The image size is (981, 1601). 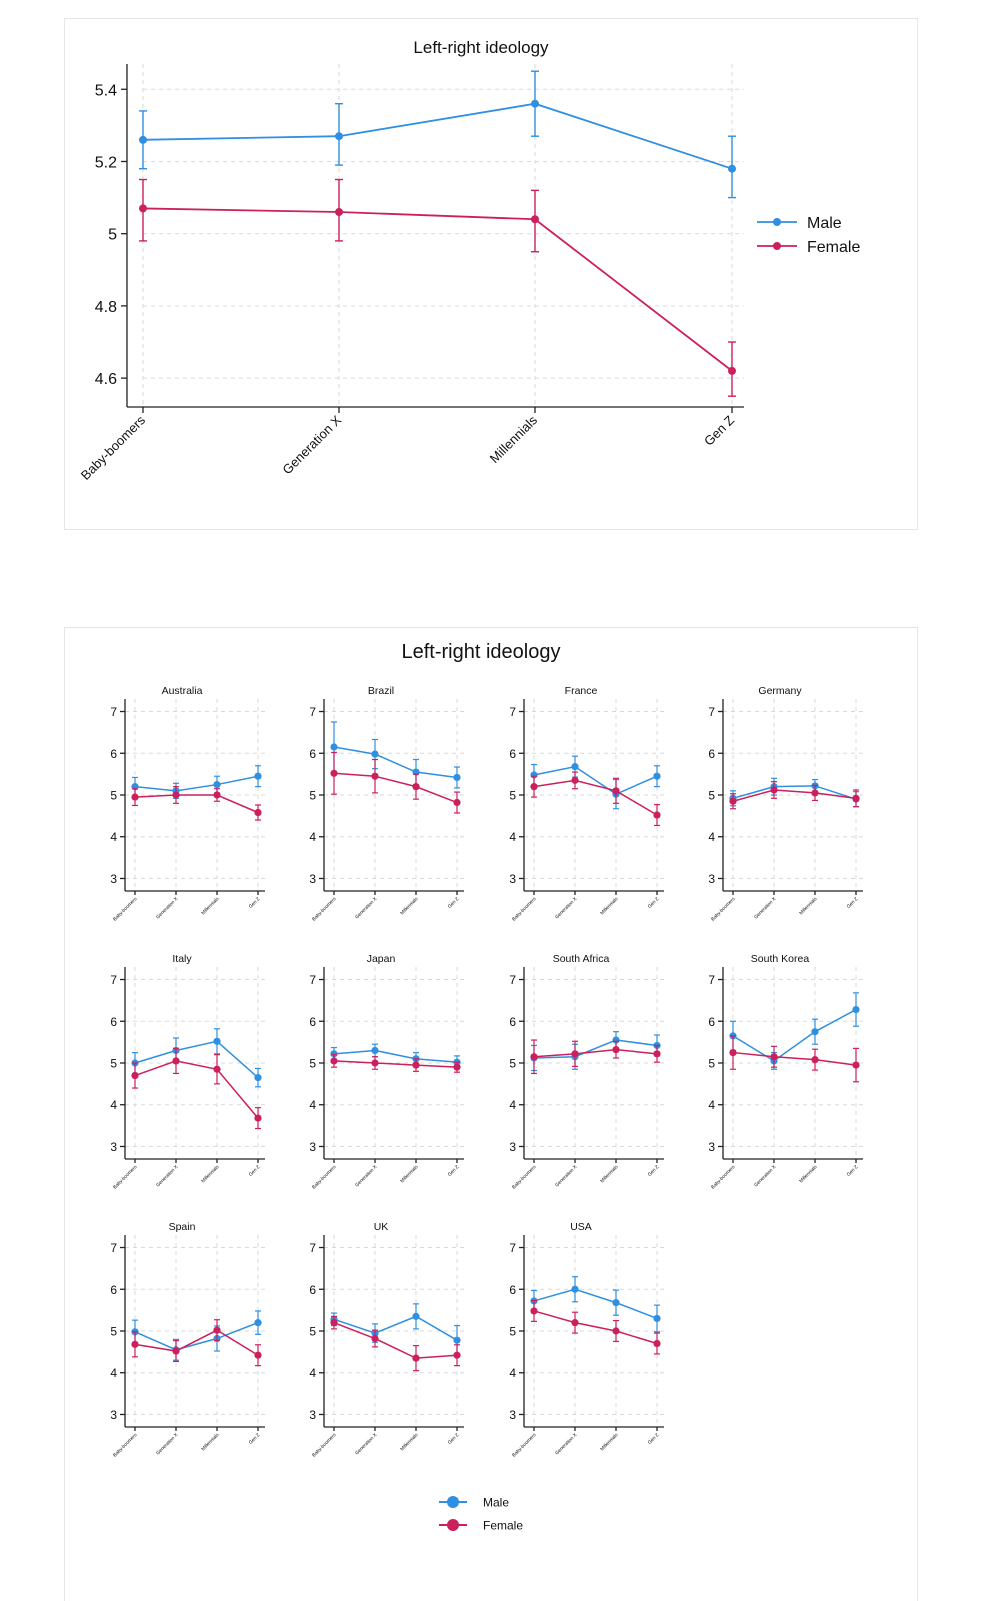 What do you see at coordinates (581, 1227) in the screenshot?
I see `panel-title: USA` at bounding box center [581, 1227].